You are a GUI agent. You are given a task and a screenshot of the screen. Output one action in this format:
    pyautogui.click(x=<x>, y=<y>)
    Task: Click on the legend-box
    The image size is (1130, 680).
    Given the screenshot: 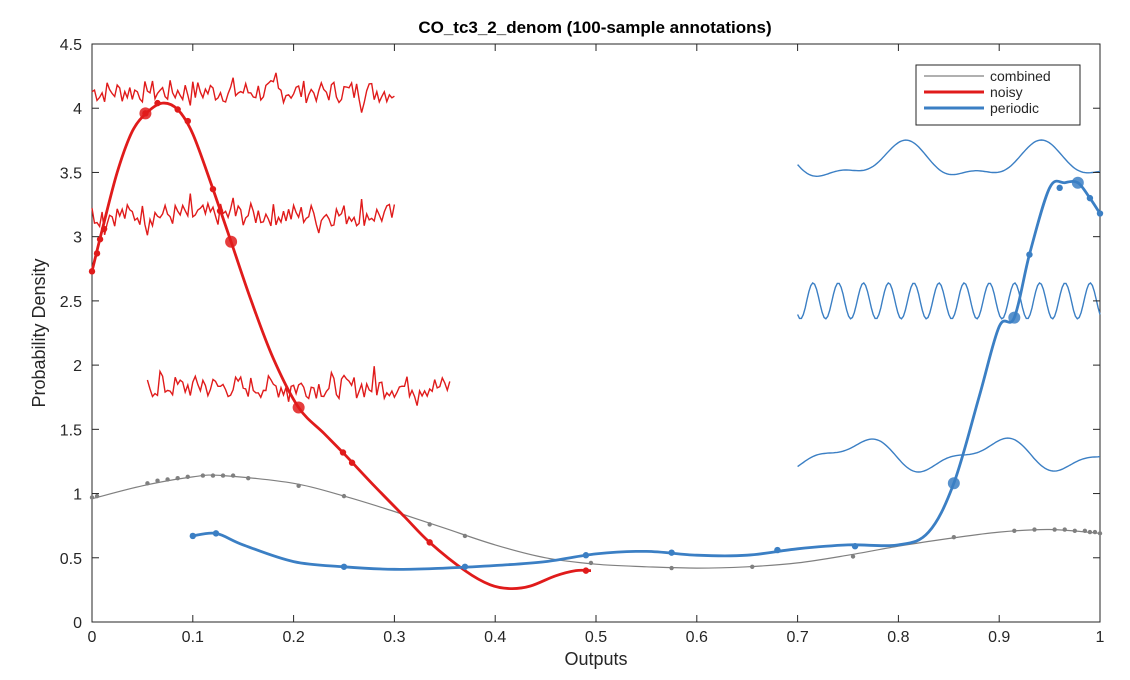 What is the action you would take?
    pyautogui.click(x=998, y=95)
    